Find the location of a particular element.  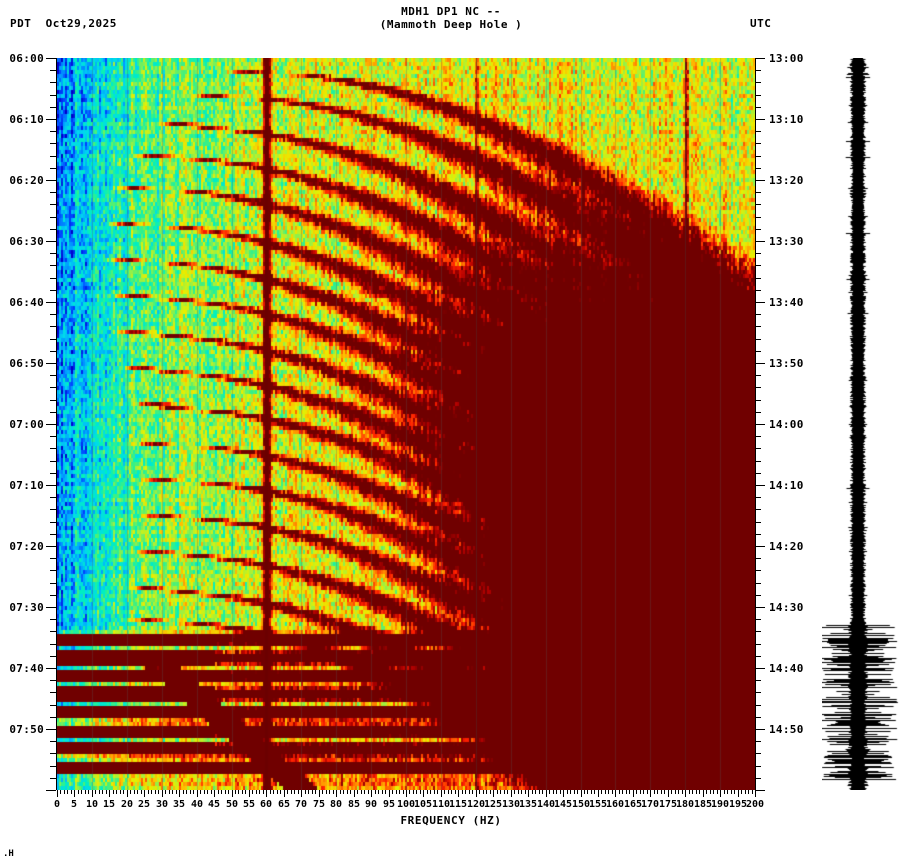

frequency-label: 170 is located at coordinates (650, 804).